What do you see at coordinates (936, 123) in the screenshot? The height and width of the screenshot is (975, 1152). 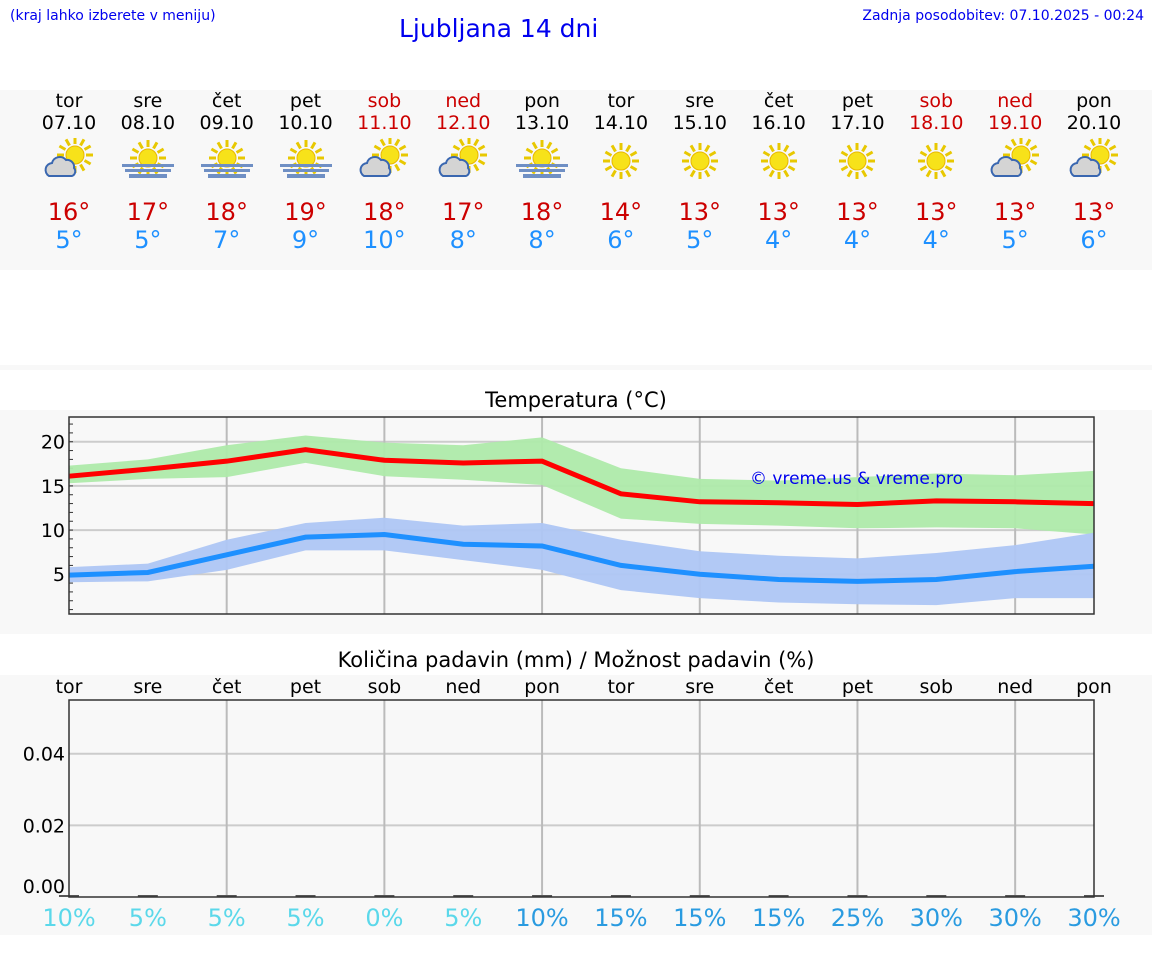 I see `day-date: 18.10` at bounding box center [936, 123].